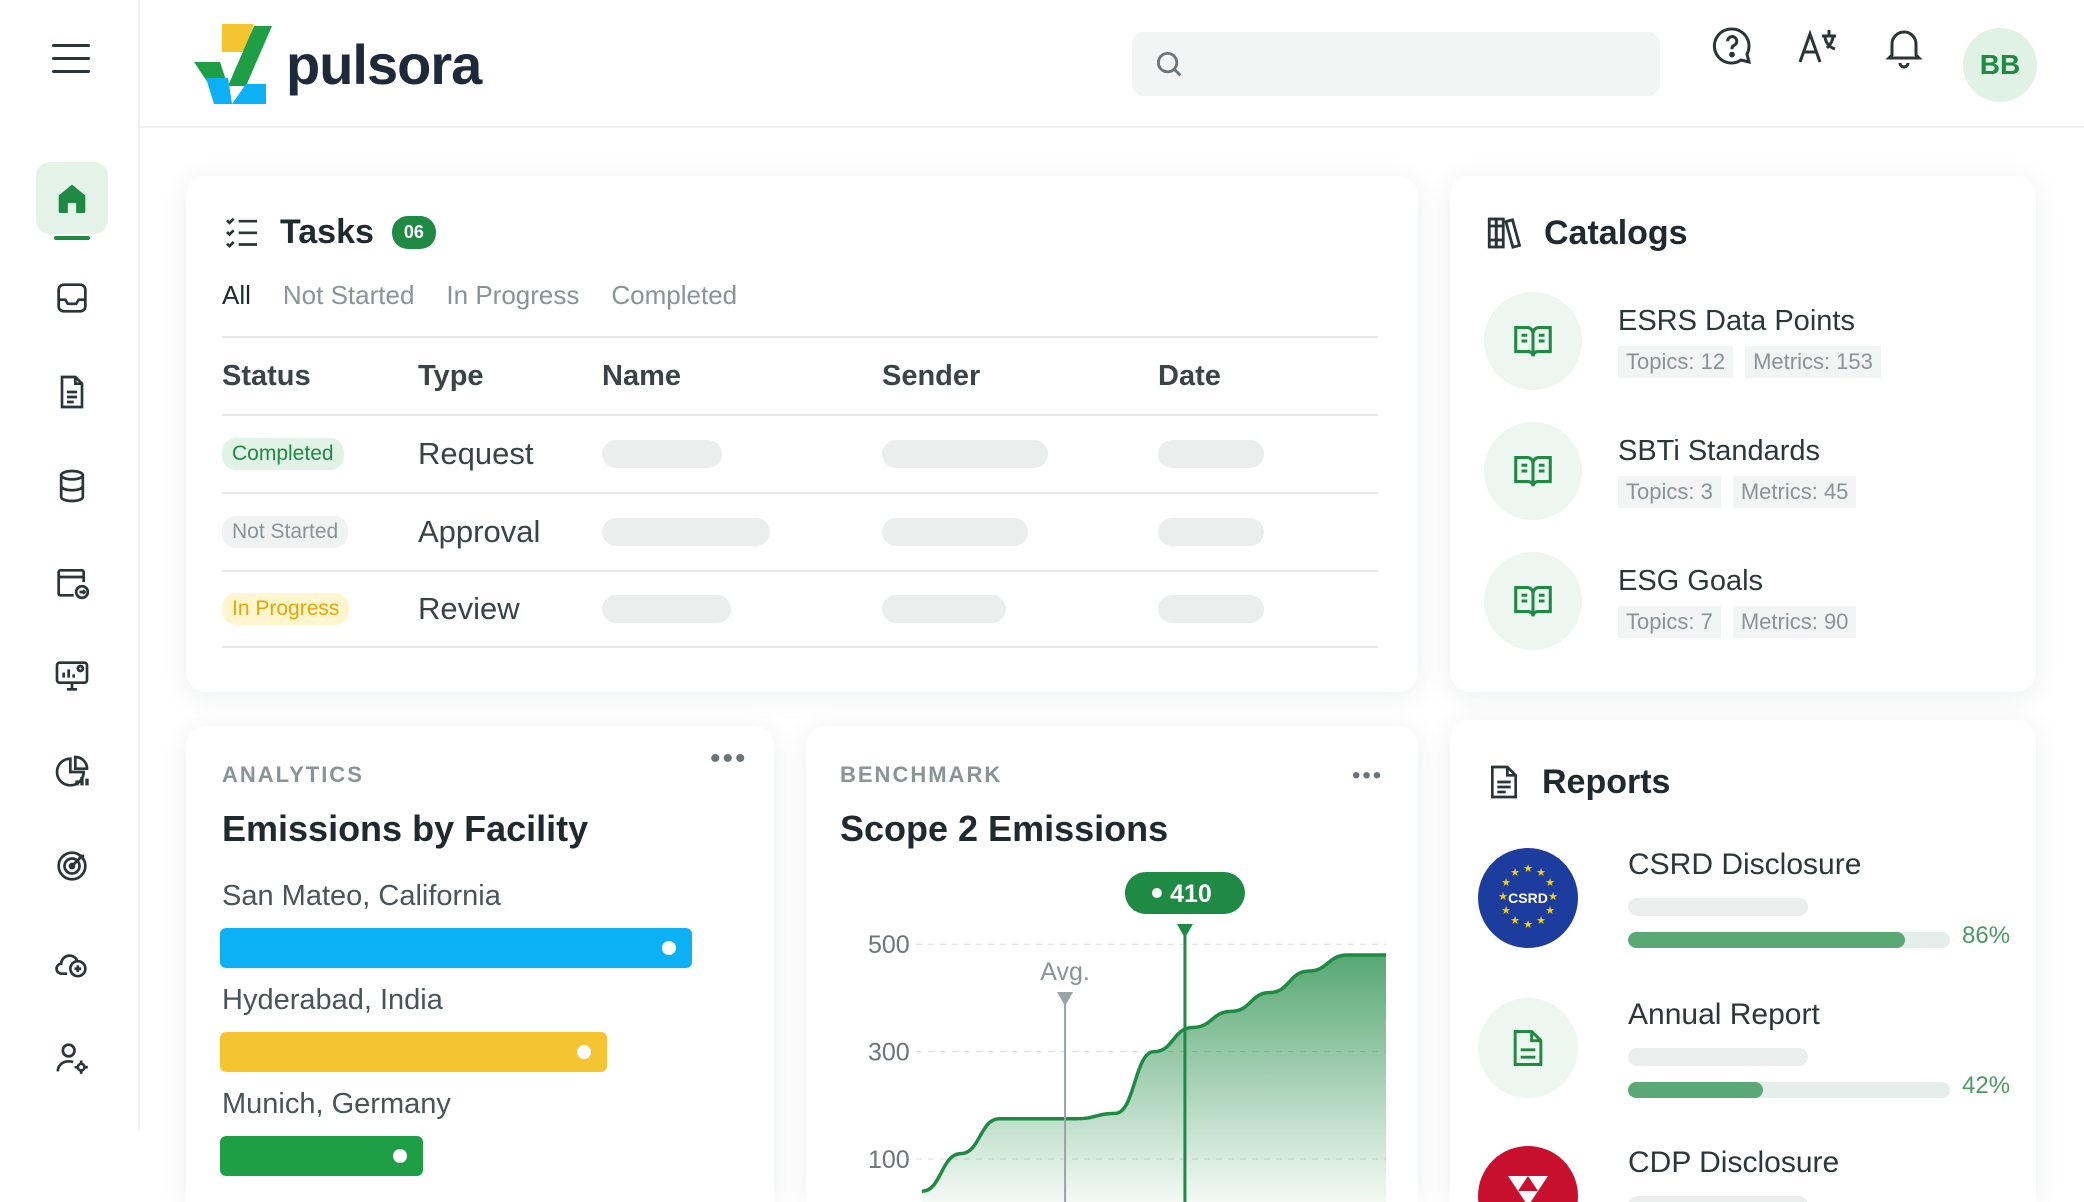 Image resolution: width=2084 pixels, height=1202 pixels. I want to click on catalog-name: SBTi Standards, so click(1719, 450).